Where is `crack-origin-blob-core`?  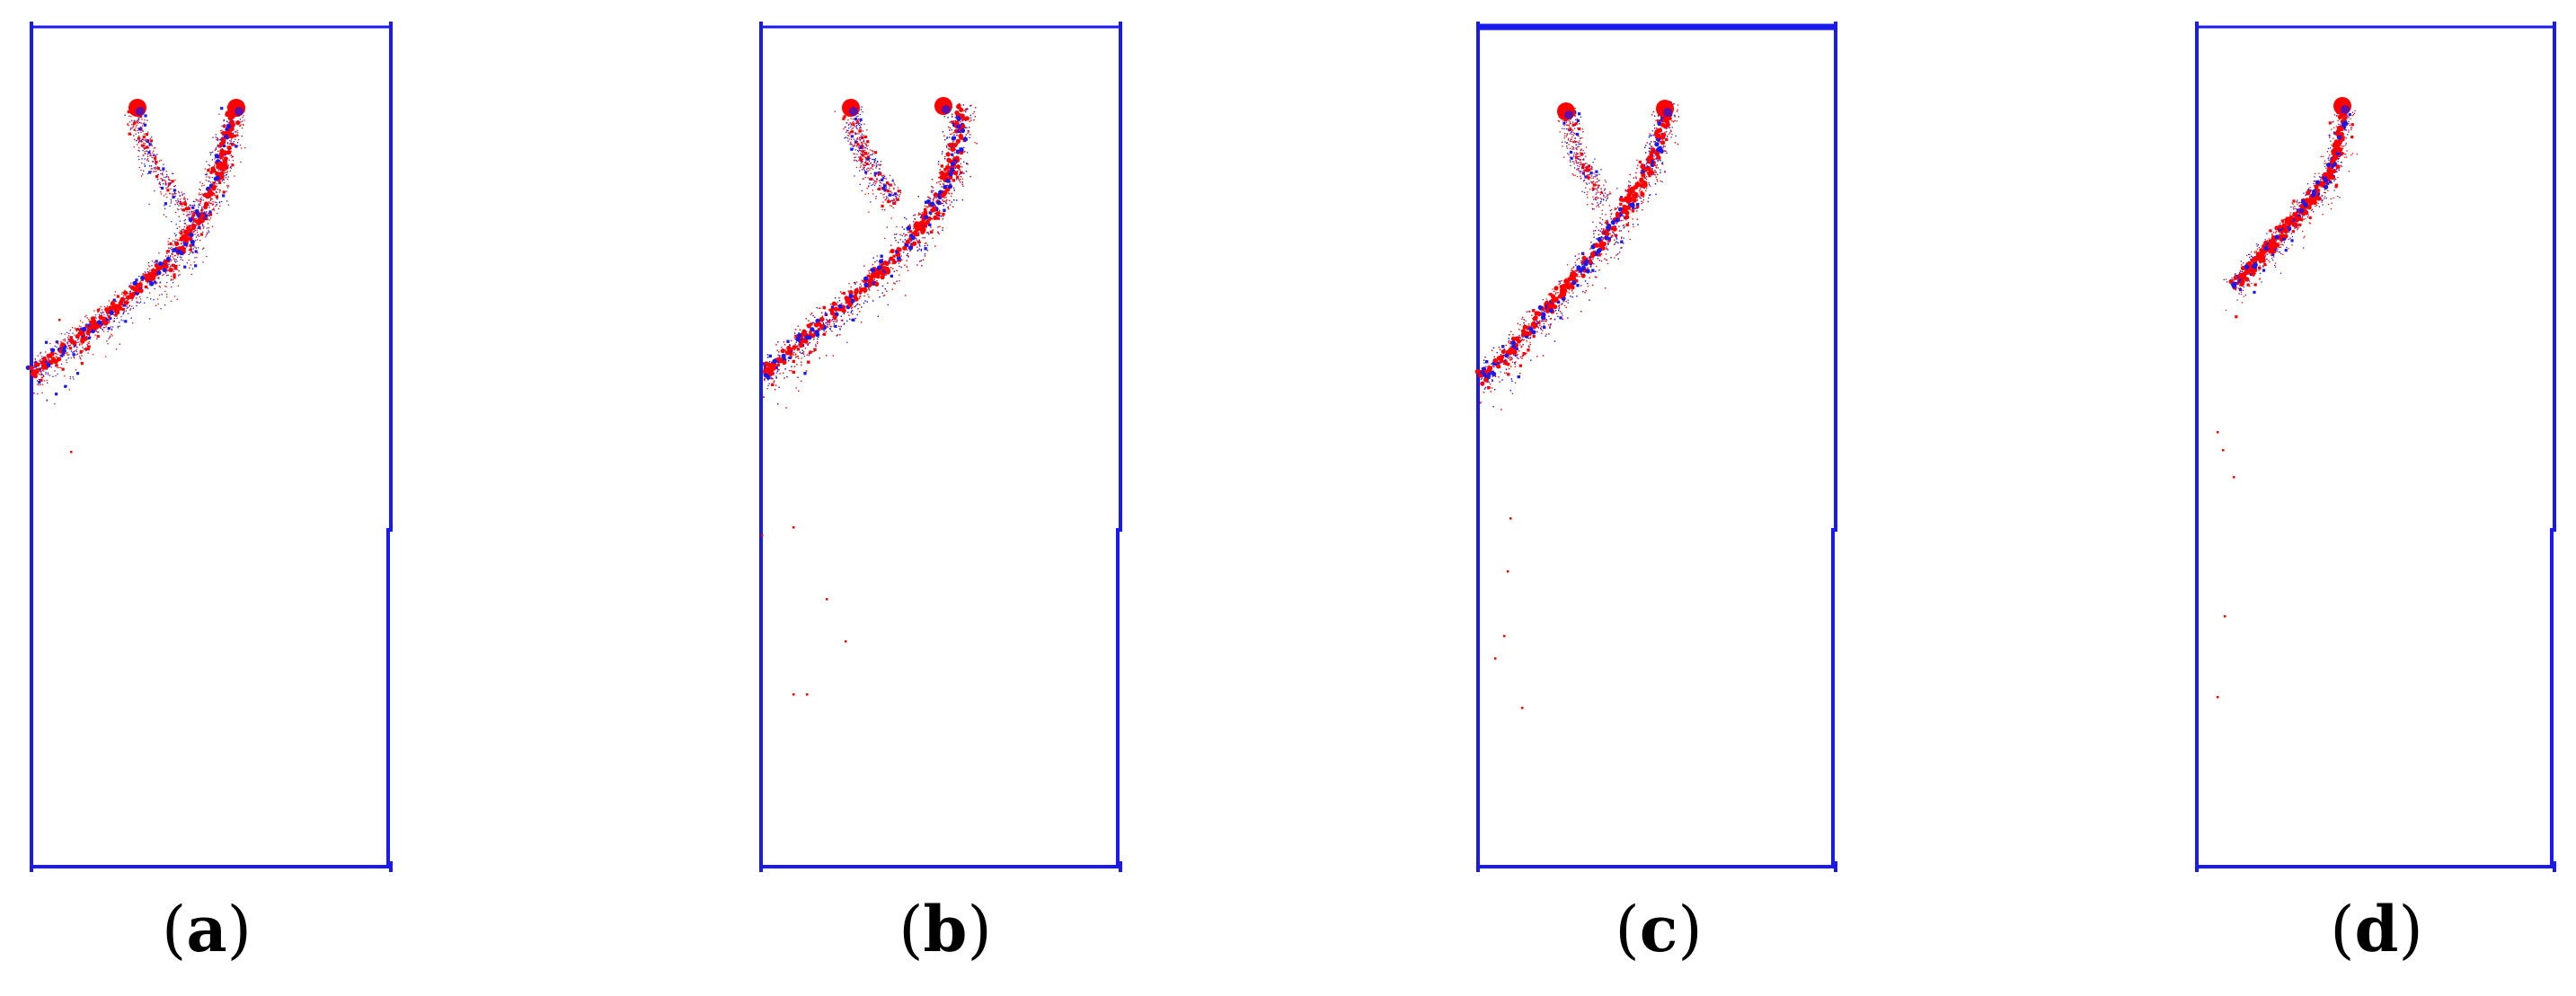
crack-origin-blob-core is located at coordinates (239, 112).